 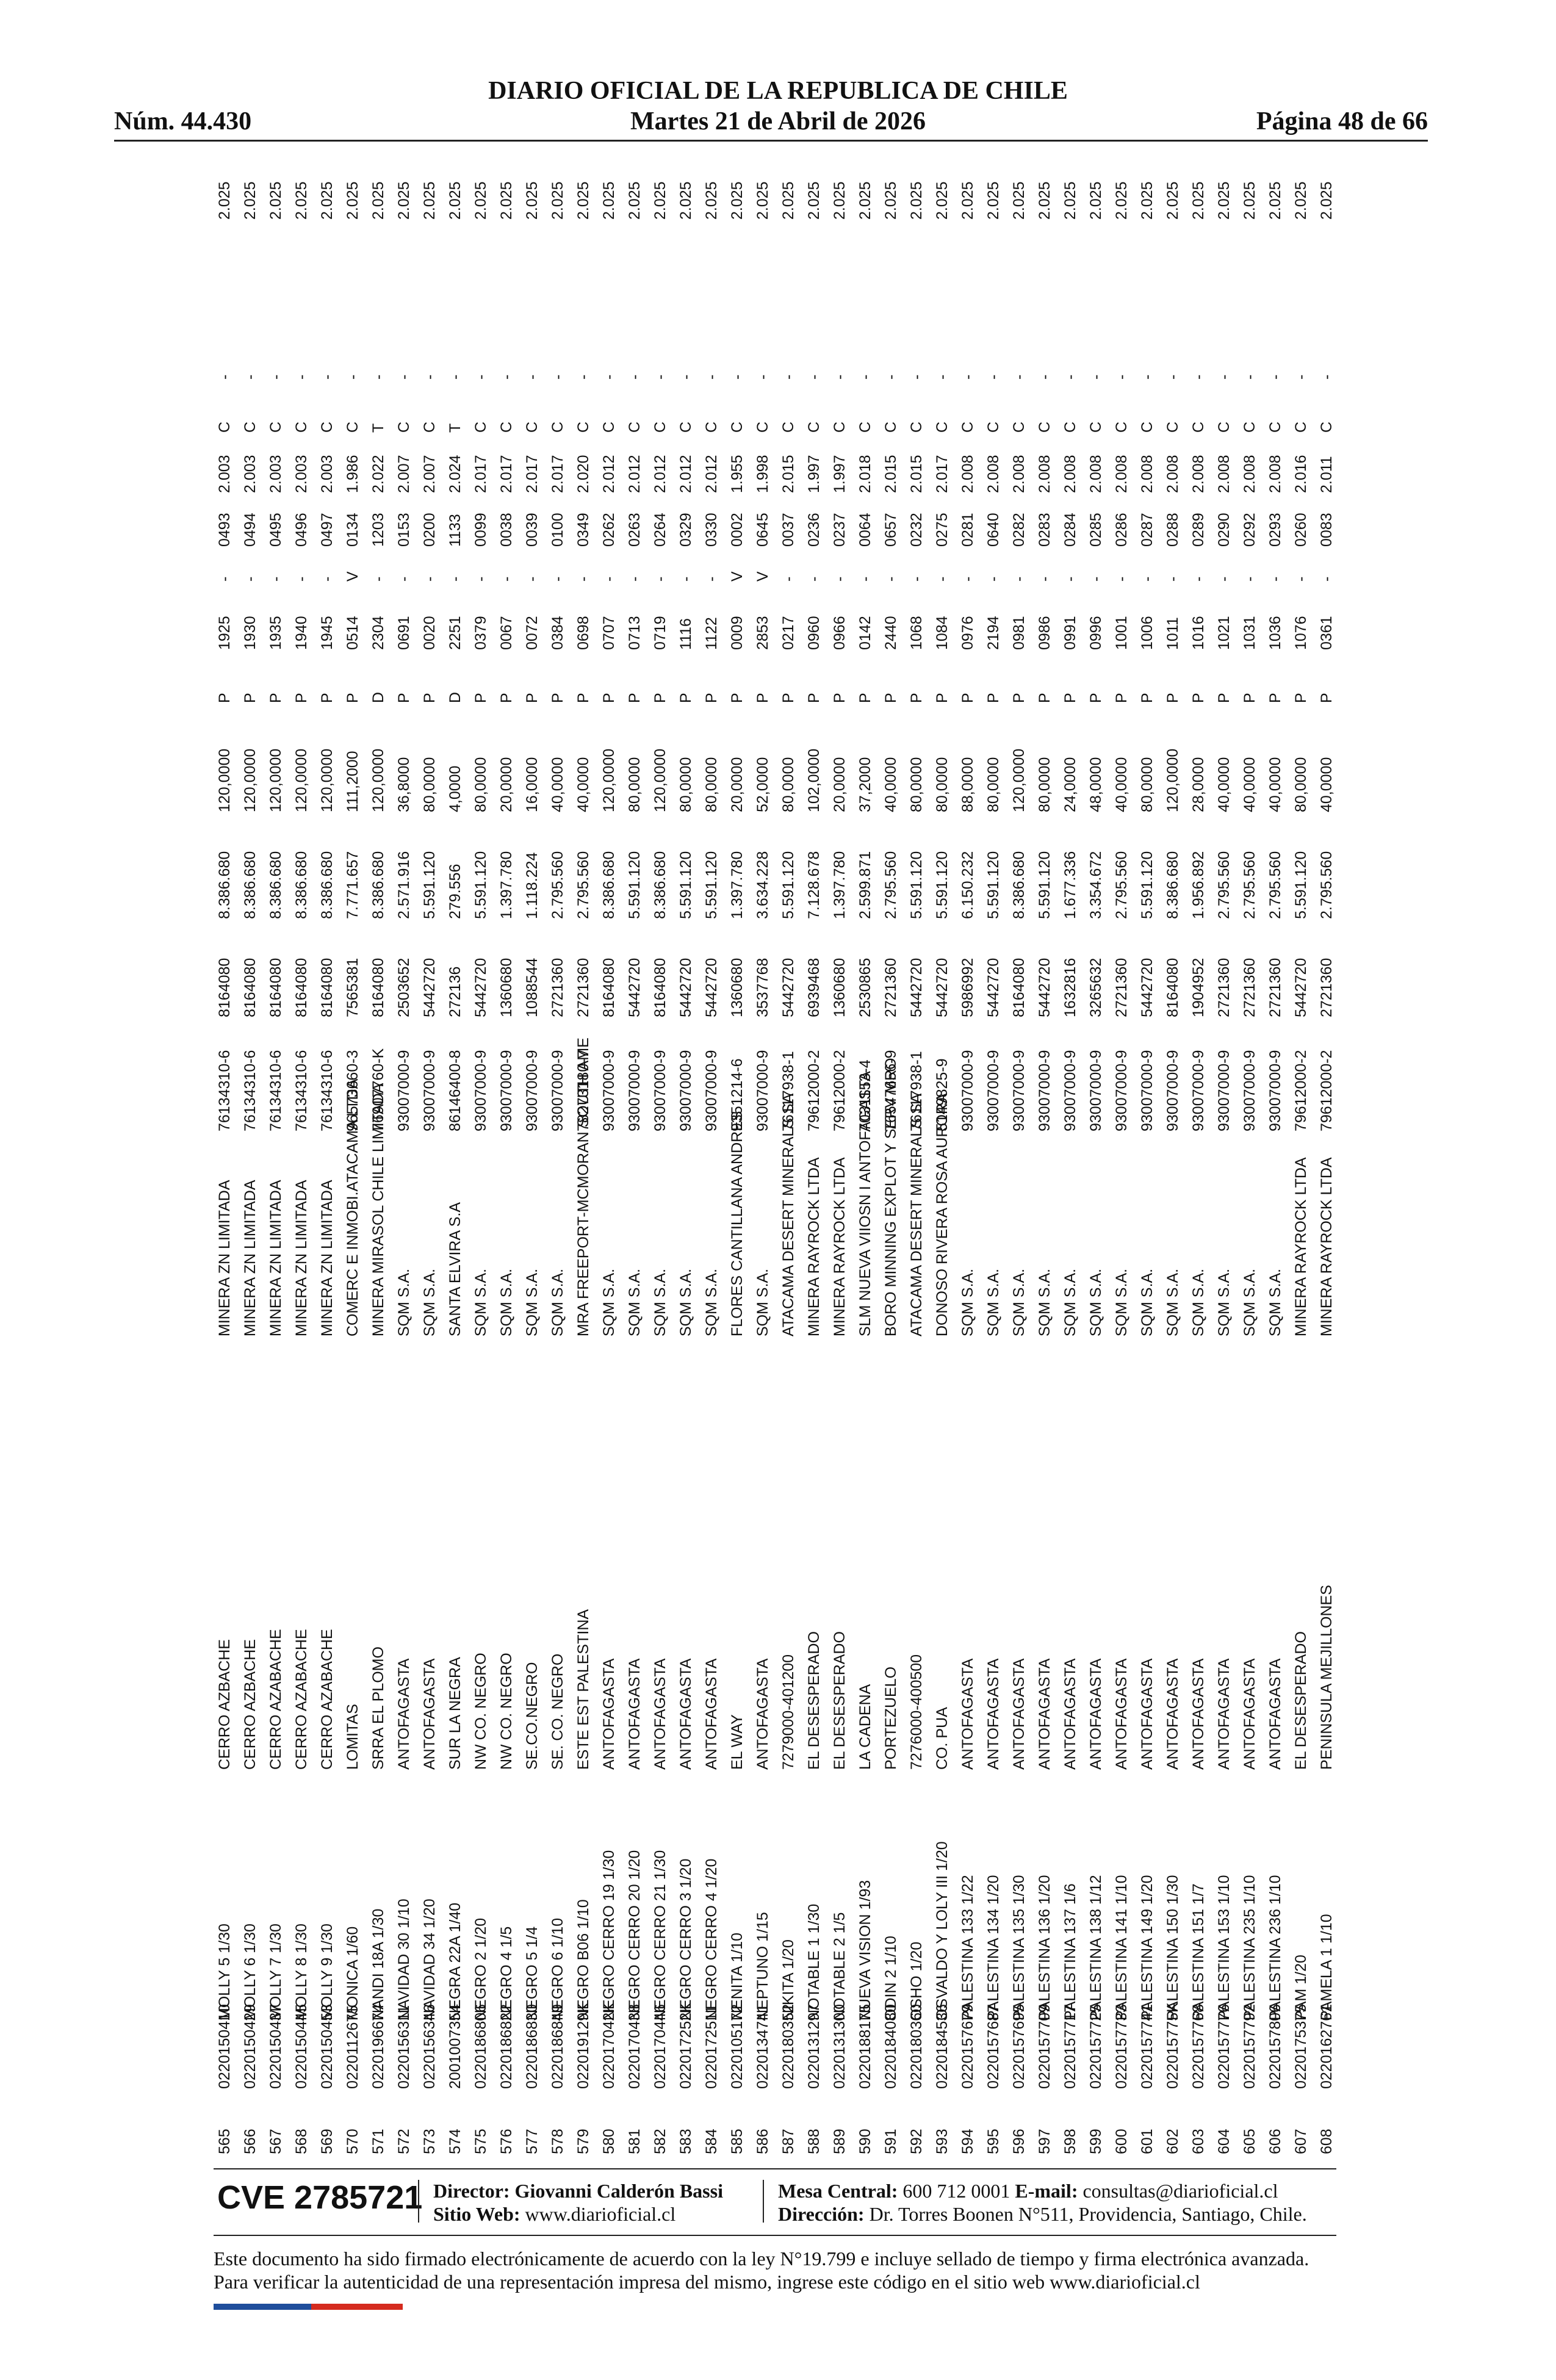 What do you see at coordinates (507, 2141) in the screenshot?
I see `table-cell: 576` at bounding box center [507, 2141].